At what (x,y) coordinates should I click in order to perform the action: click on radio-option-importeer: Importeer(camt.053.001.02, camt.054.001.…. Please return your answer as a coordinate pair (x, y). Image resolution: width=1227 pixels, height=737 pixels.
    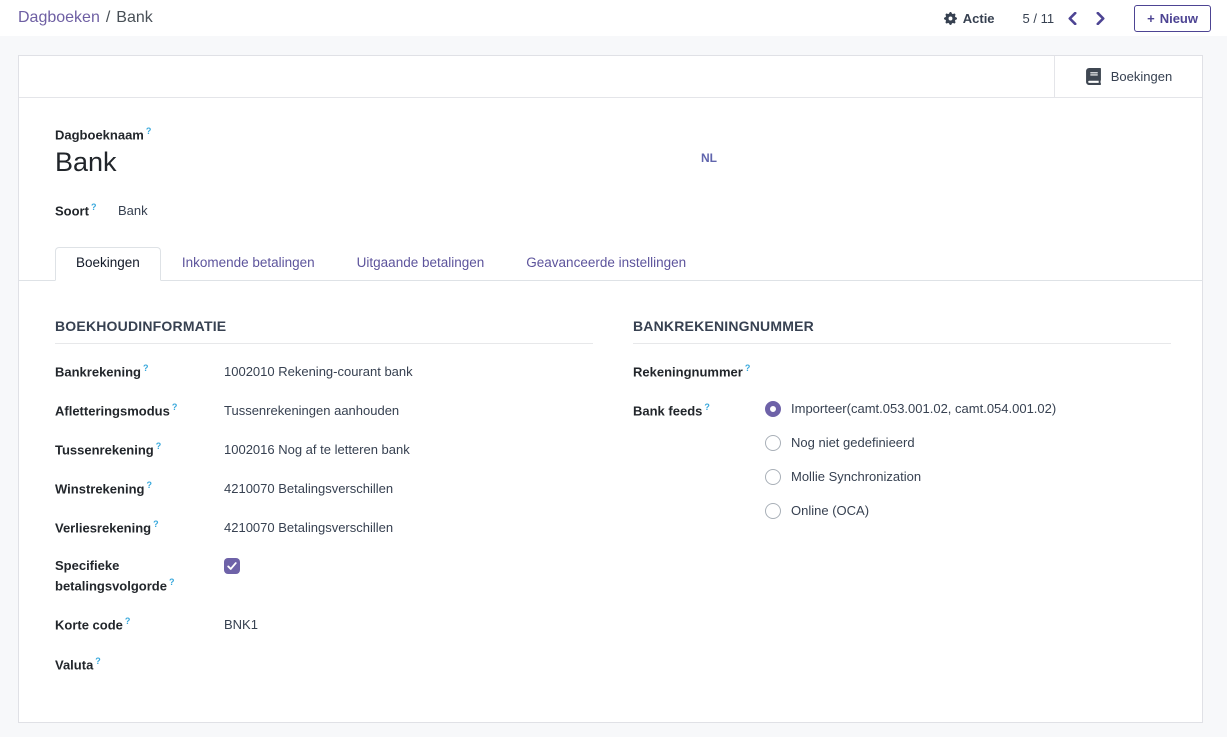
    Looking at the image, I should click on (910, 408).